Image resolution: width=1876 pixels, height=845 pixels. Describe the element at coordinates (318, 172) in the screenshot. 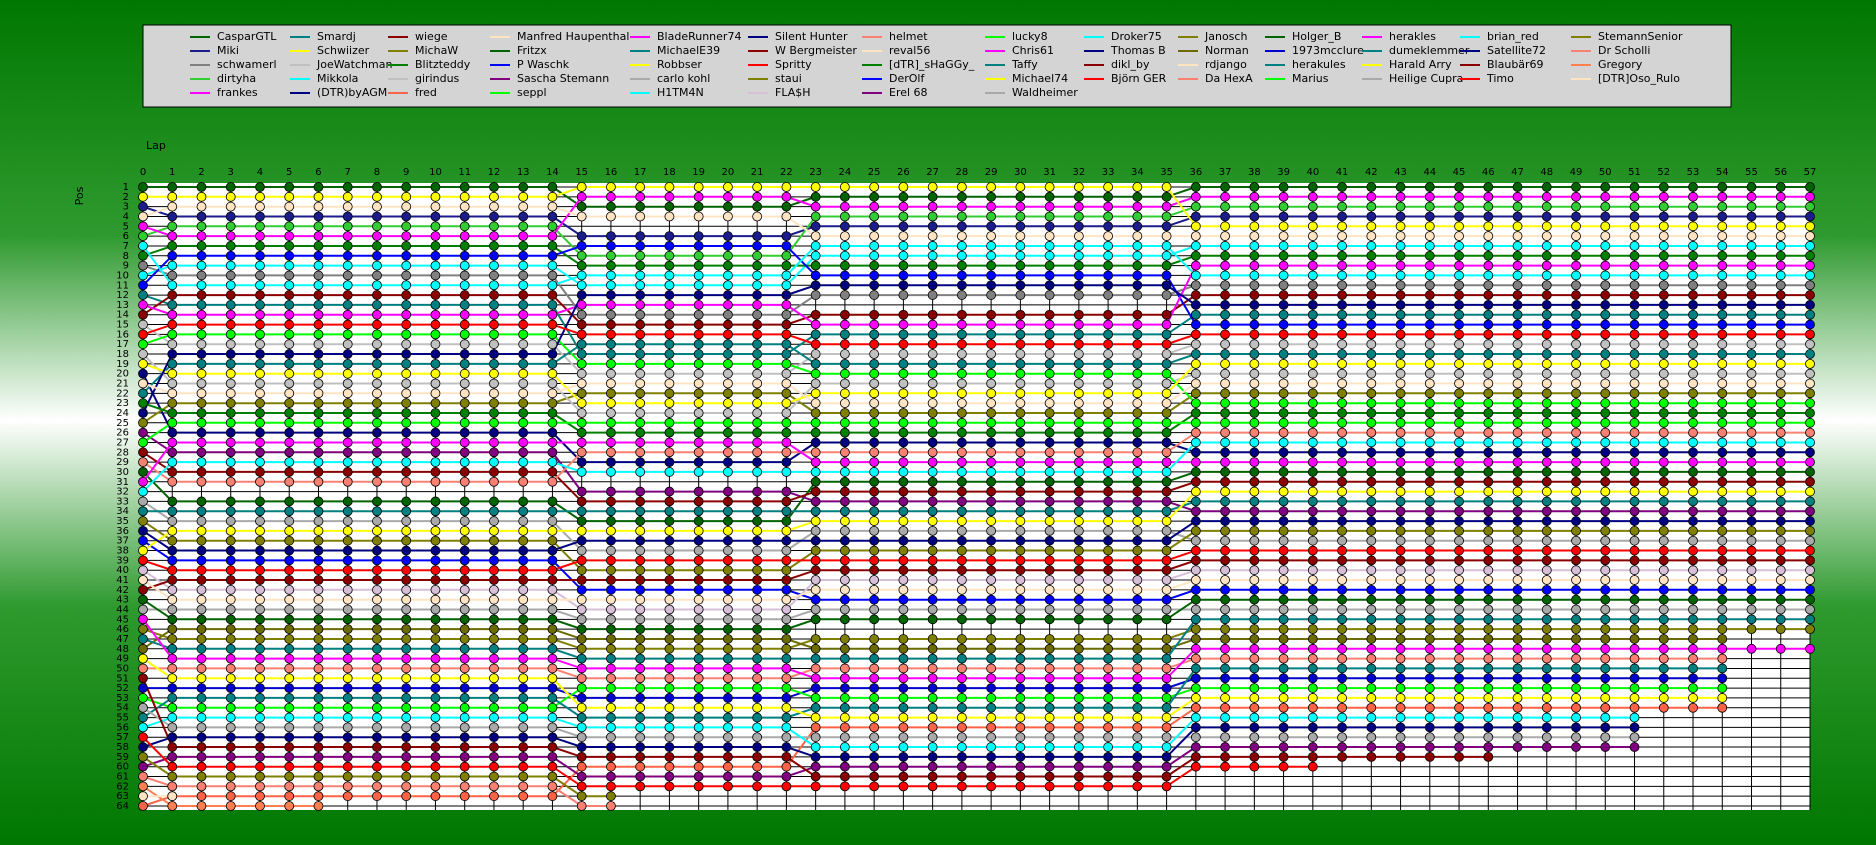

I see `x-tick-label: 6` at that location.